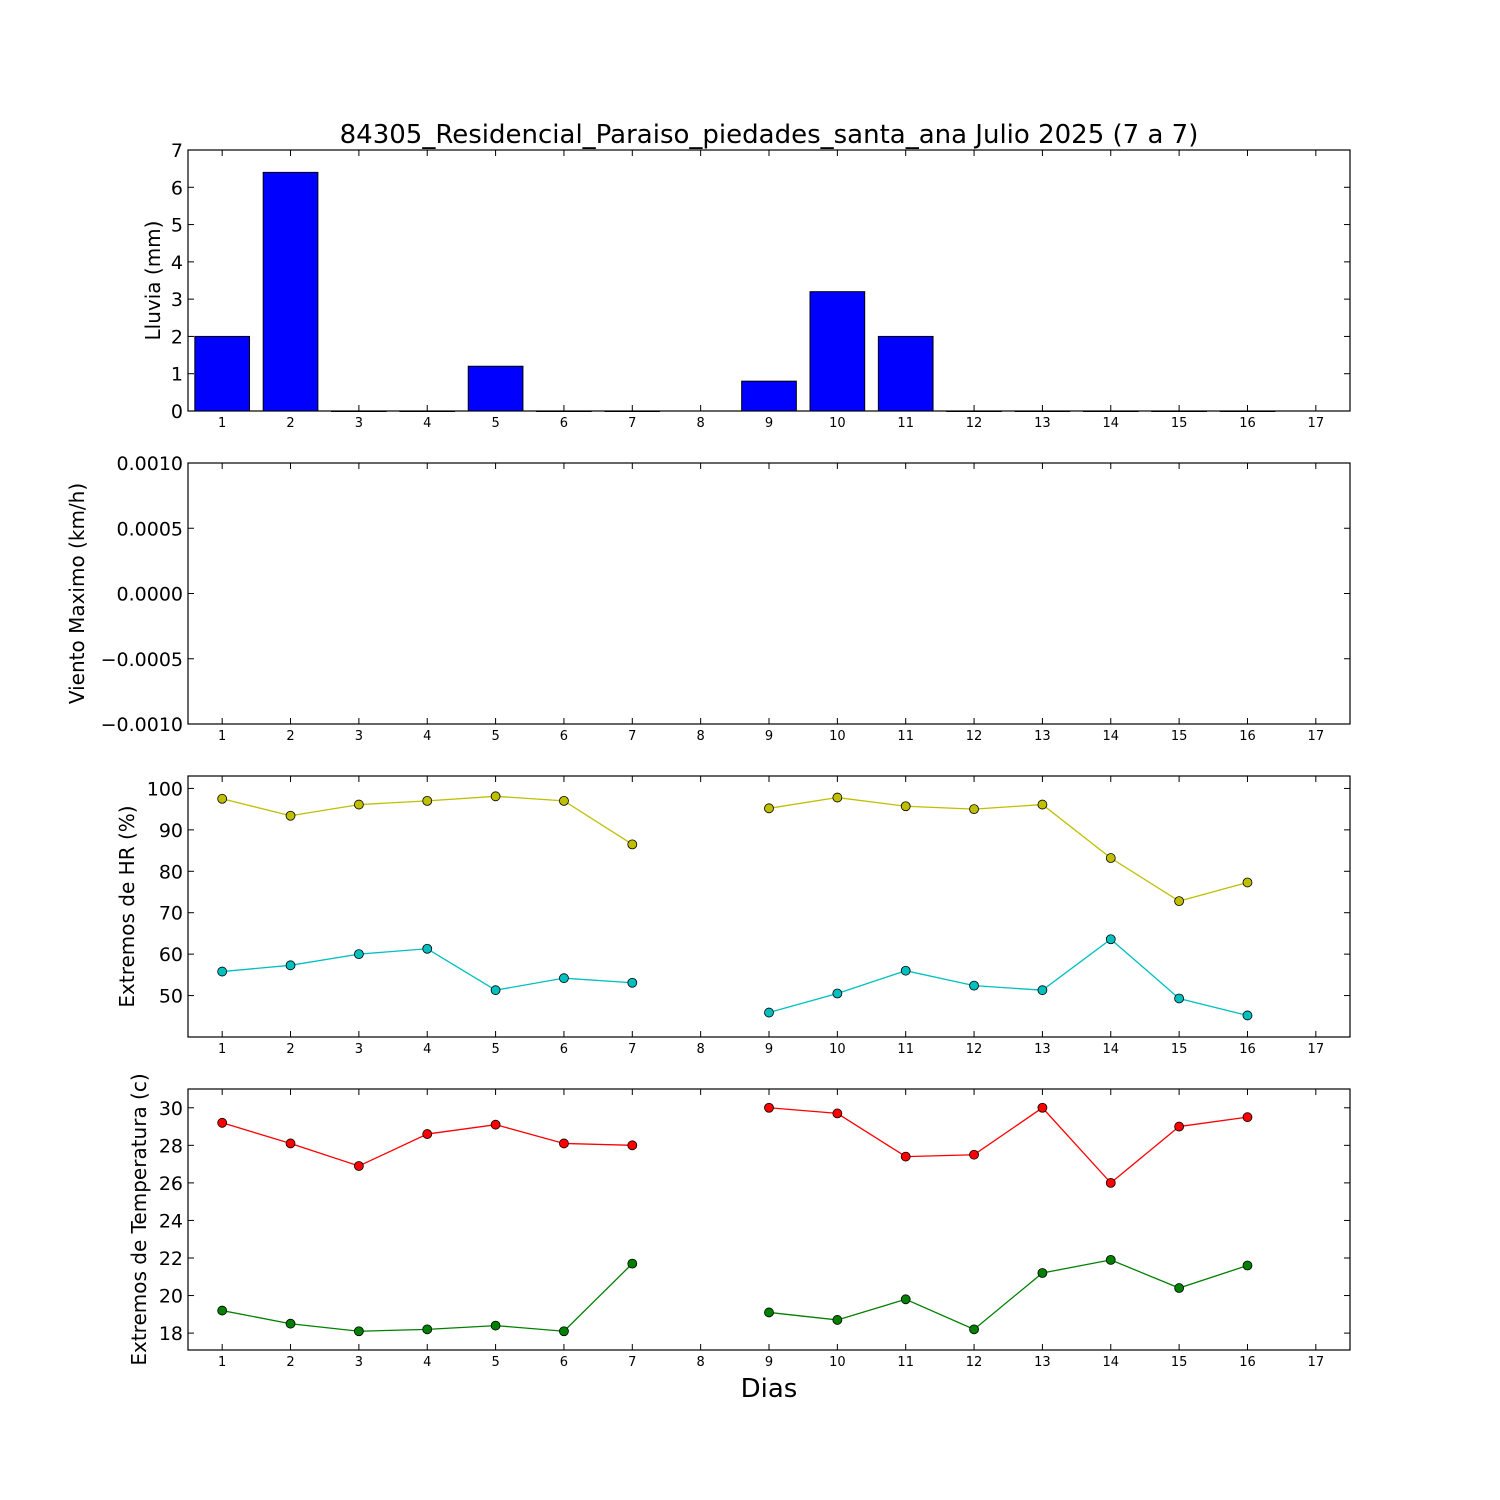  I want to click on y-tick-label: −0.0005, so click(142, 660).